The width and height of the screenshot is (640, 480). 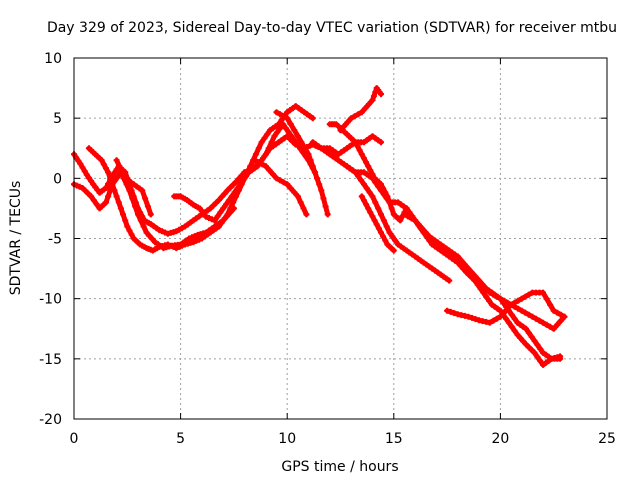 I want to click on x-tick-label: 25, so click(x=607, y=439).